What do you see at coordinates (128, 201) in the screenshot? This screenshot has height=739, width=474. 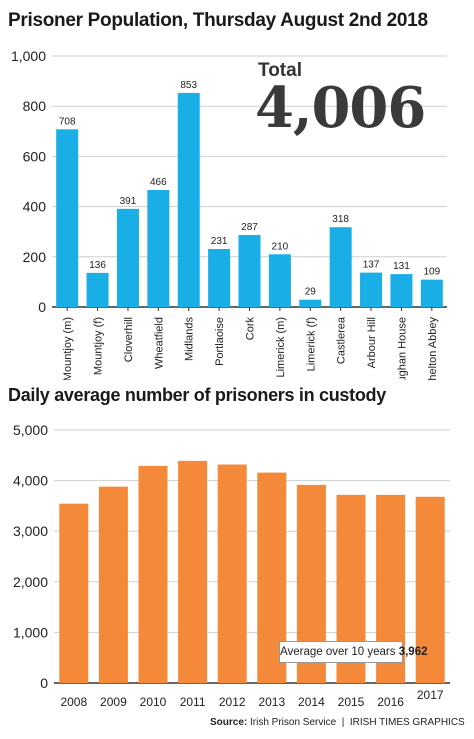 I see `chart1-data-label: 391` at bounding box center [128, 201].